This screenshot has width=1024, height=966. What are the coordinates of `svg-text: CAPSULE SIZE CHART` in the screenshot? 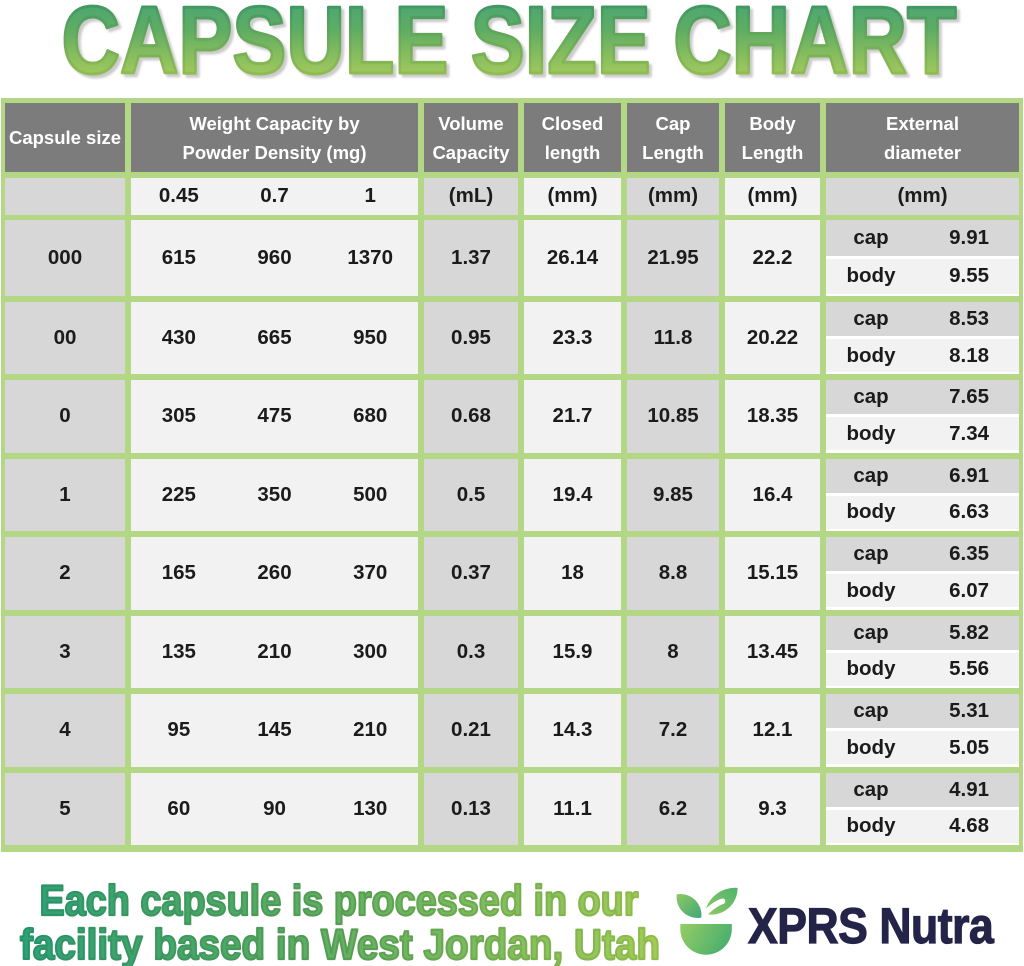 It's located at (509, 47).